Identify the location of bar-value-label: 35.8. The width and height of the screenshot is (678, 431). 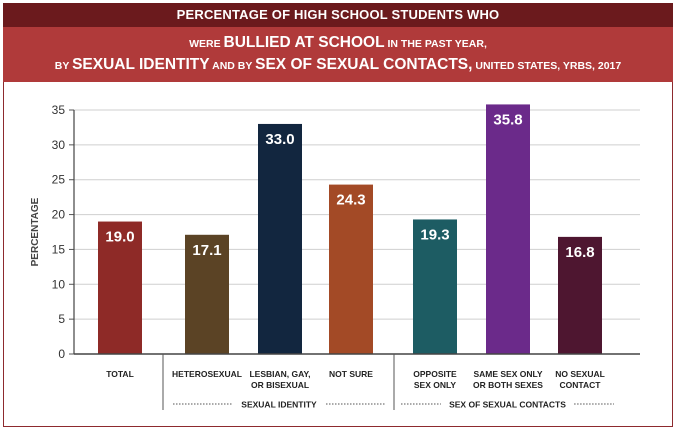
(507, 119).